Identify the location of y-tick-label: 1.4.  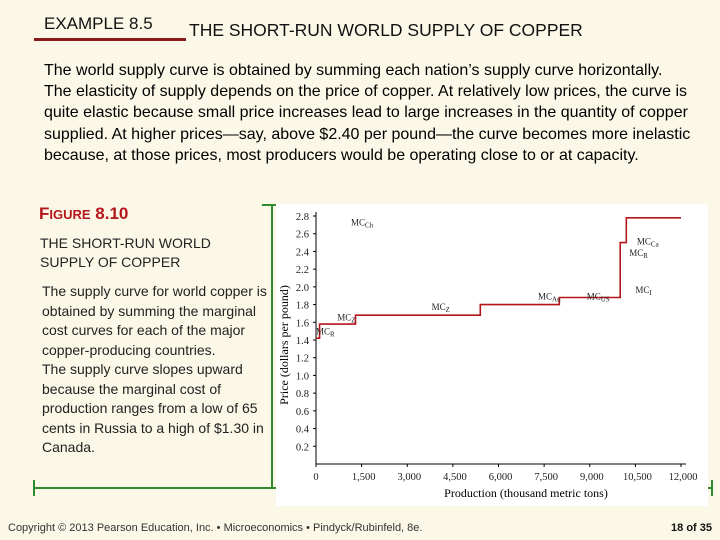
(303, 341).